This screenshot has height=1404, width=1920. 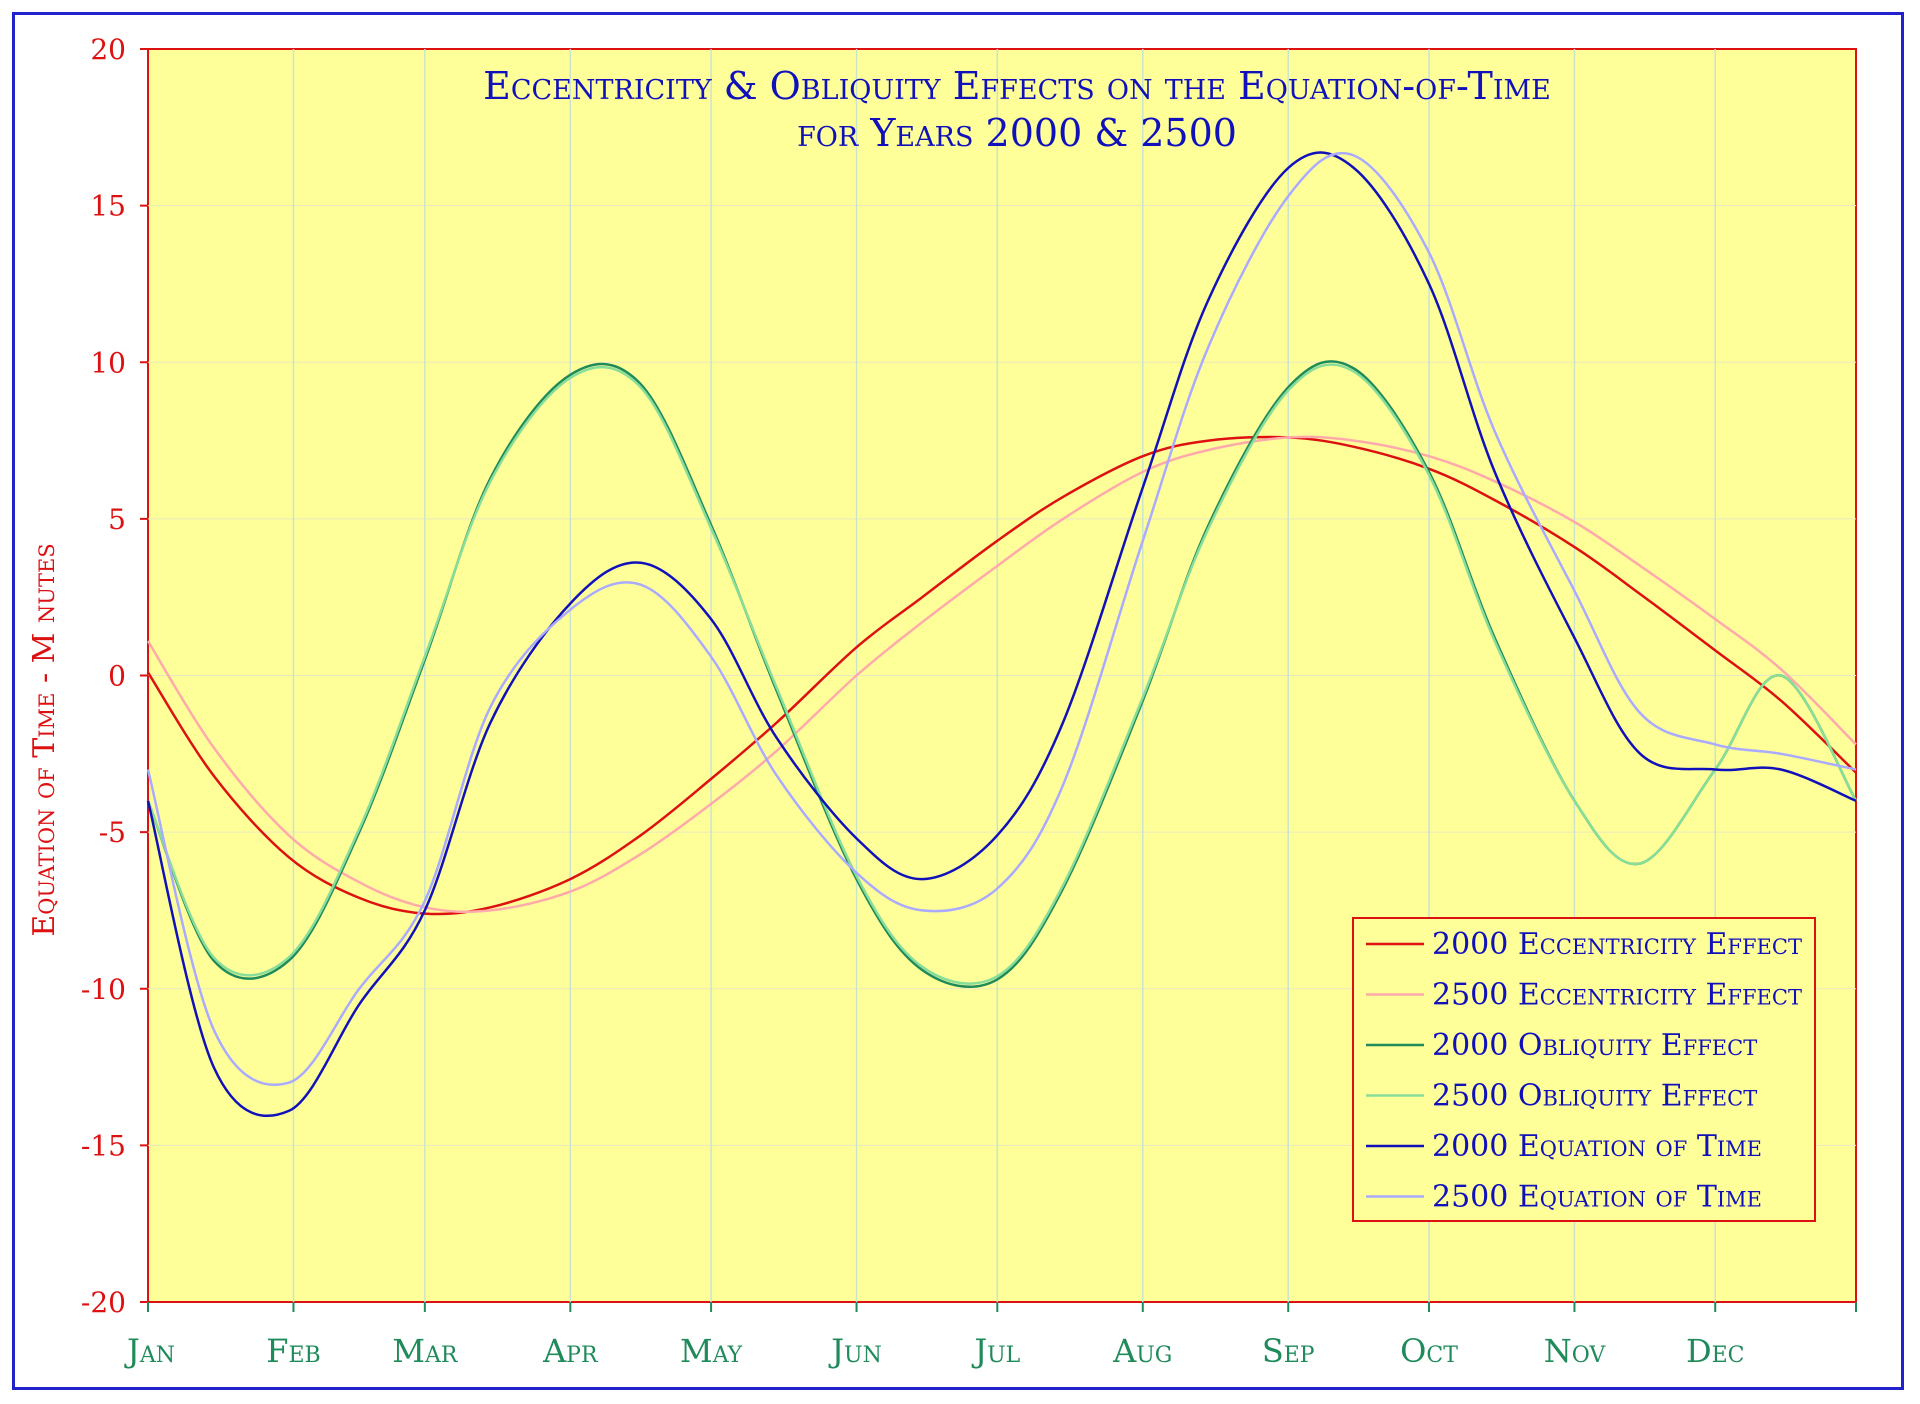 What do you see at coordinates (1715, 1351) in the screenshot?
I see `x-tick-label: Dec` at bounding box center [1715, 1351].